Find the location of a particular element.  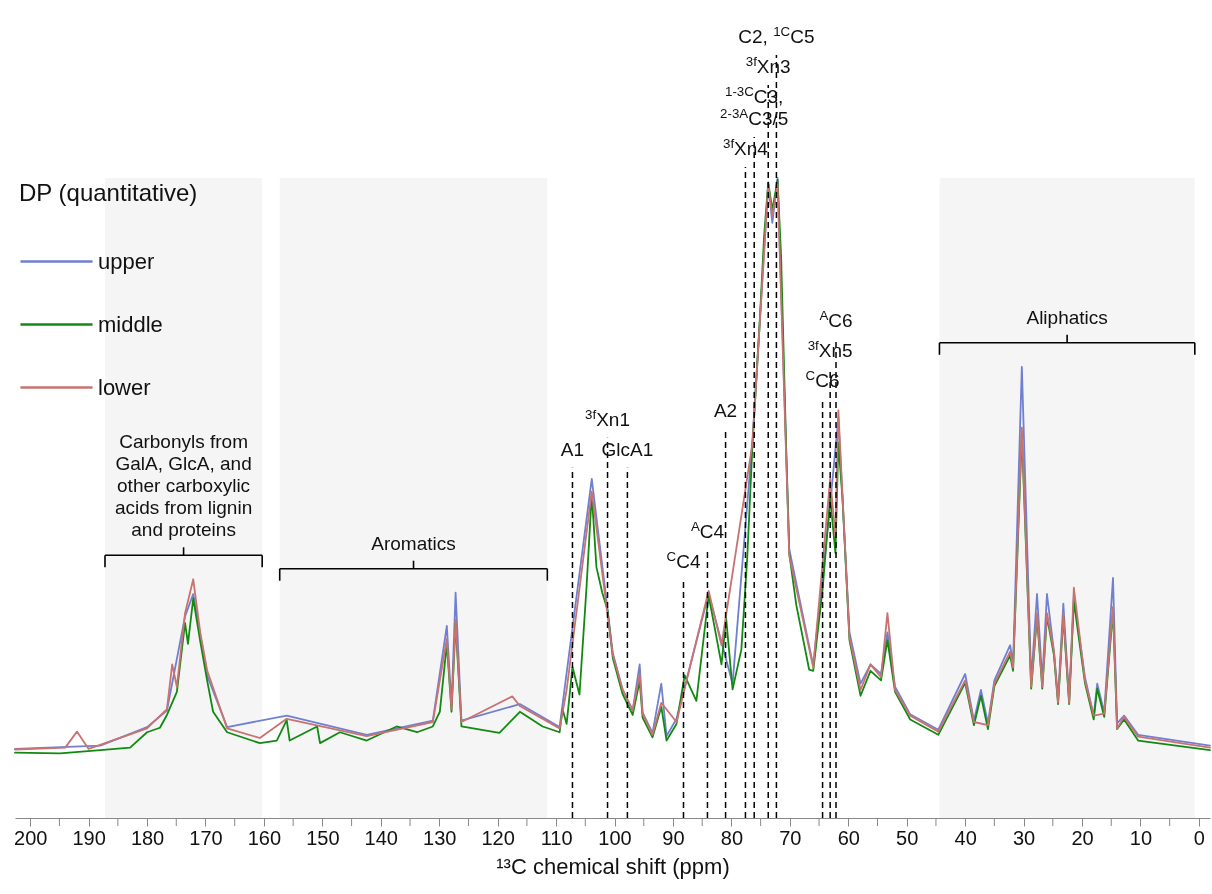

band-label: Aliphatics is located at coordinates (1067, 317).